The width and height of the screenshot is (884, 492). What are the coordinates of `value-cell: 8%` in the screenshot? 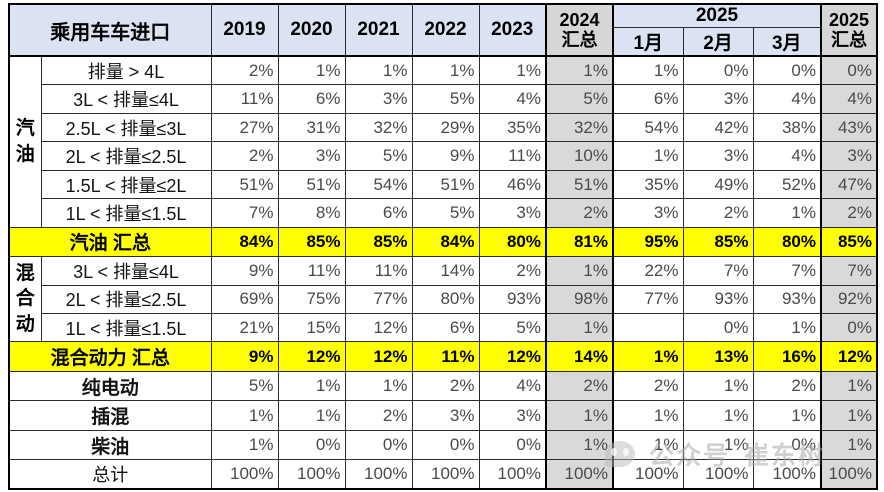 It's located at (311, 213).